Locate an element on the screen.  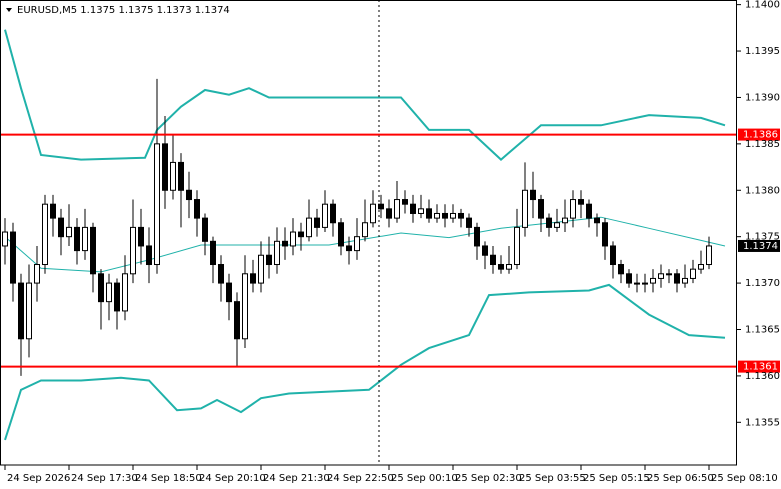
x-tick-label: 24 Sep 2026 is located at coordinates (38, 478).